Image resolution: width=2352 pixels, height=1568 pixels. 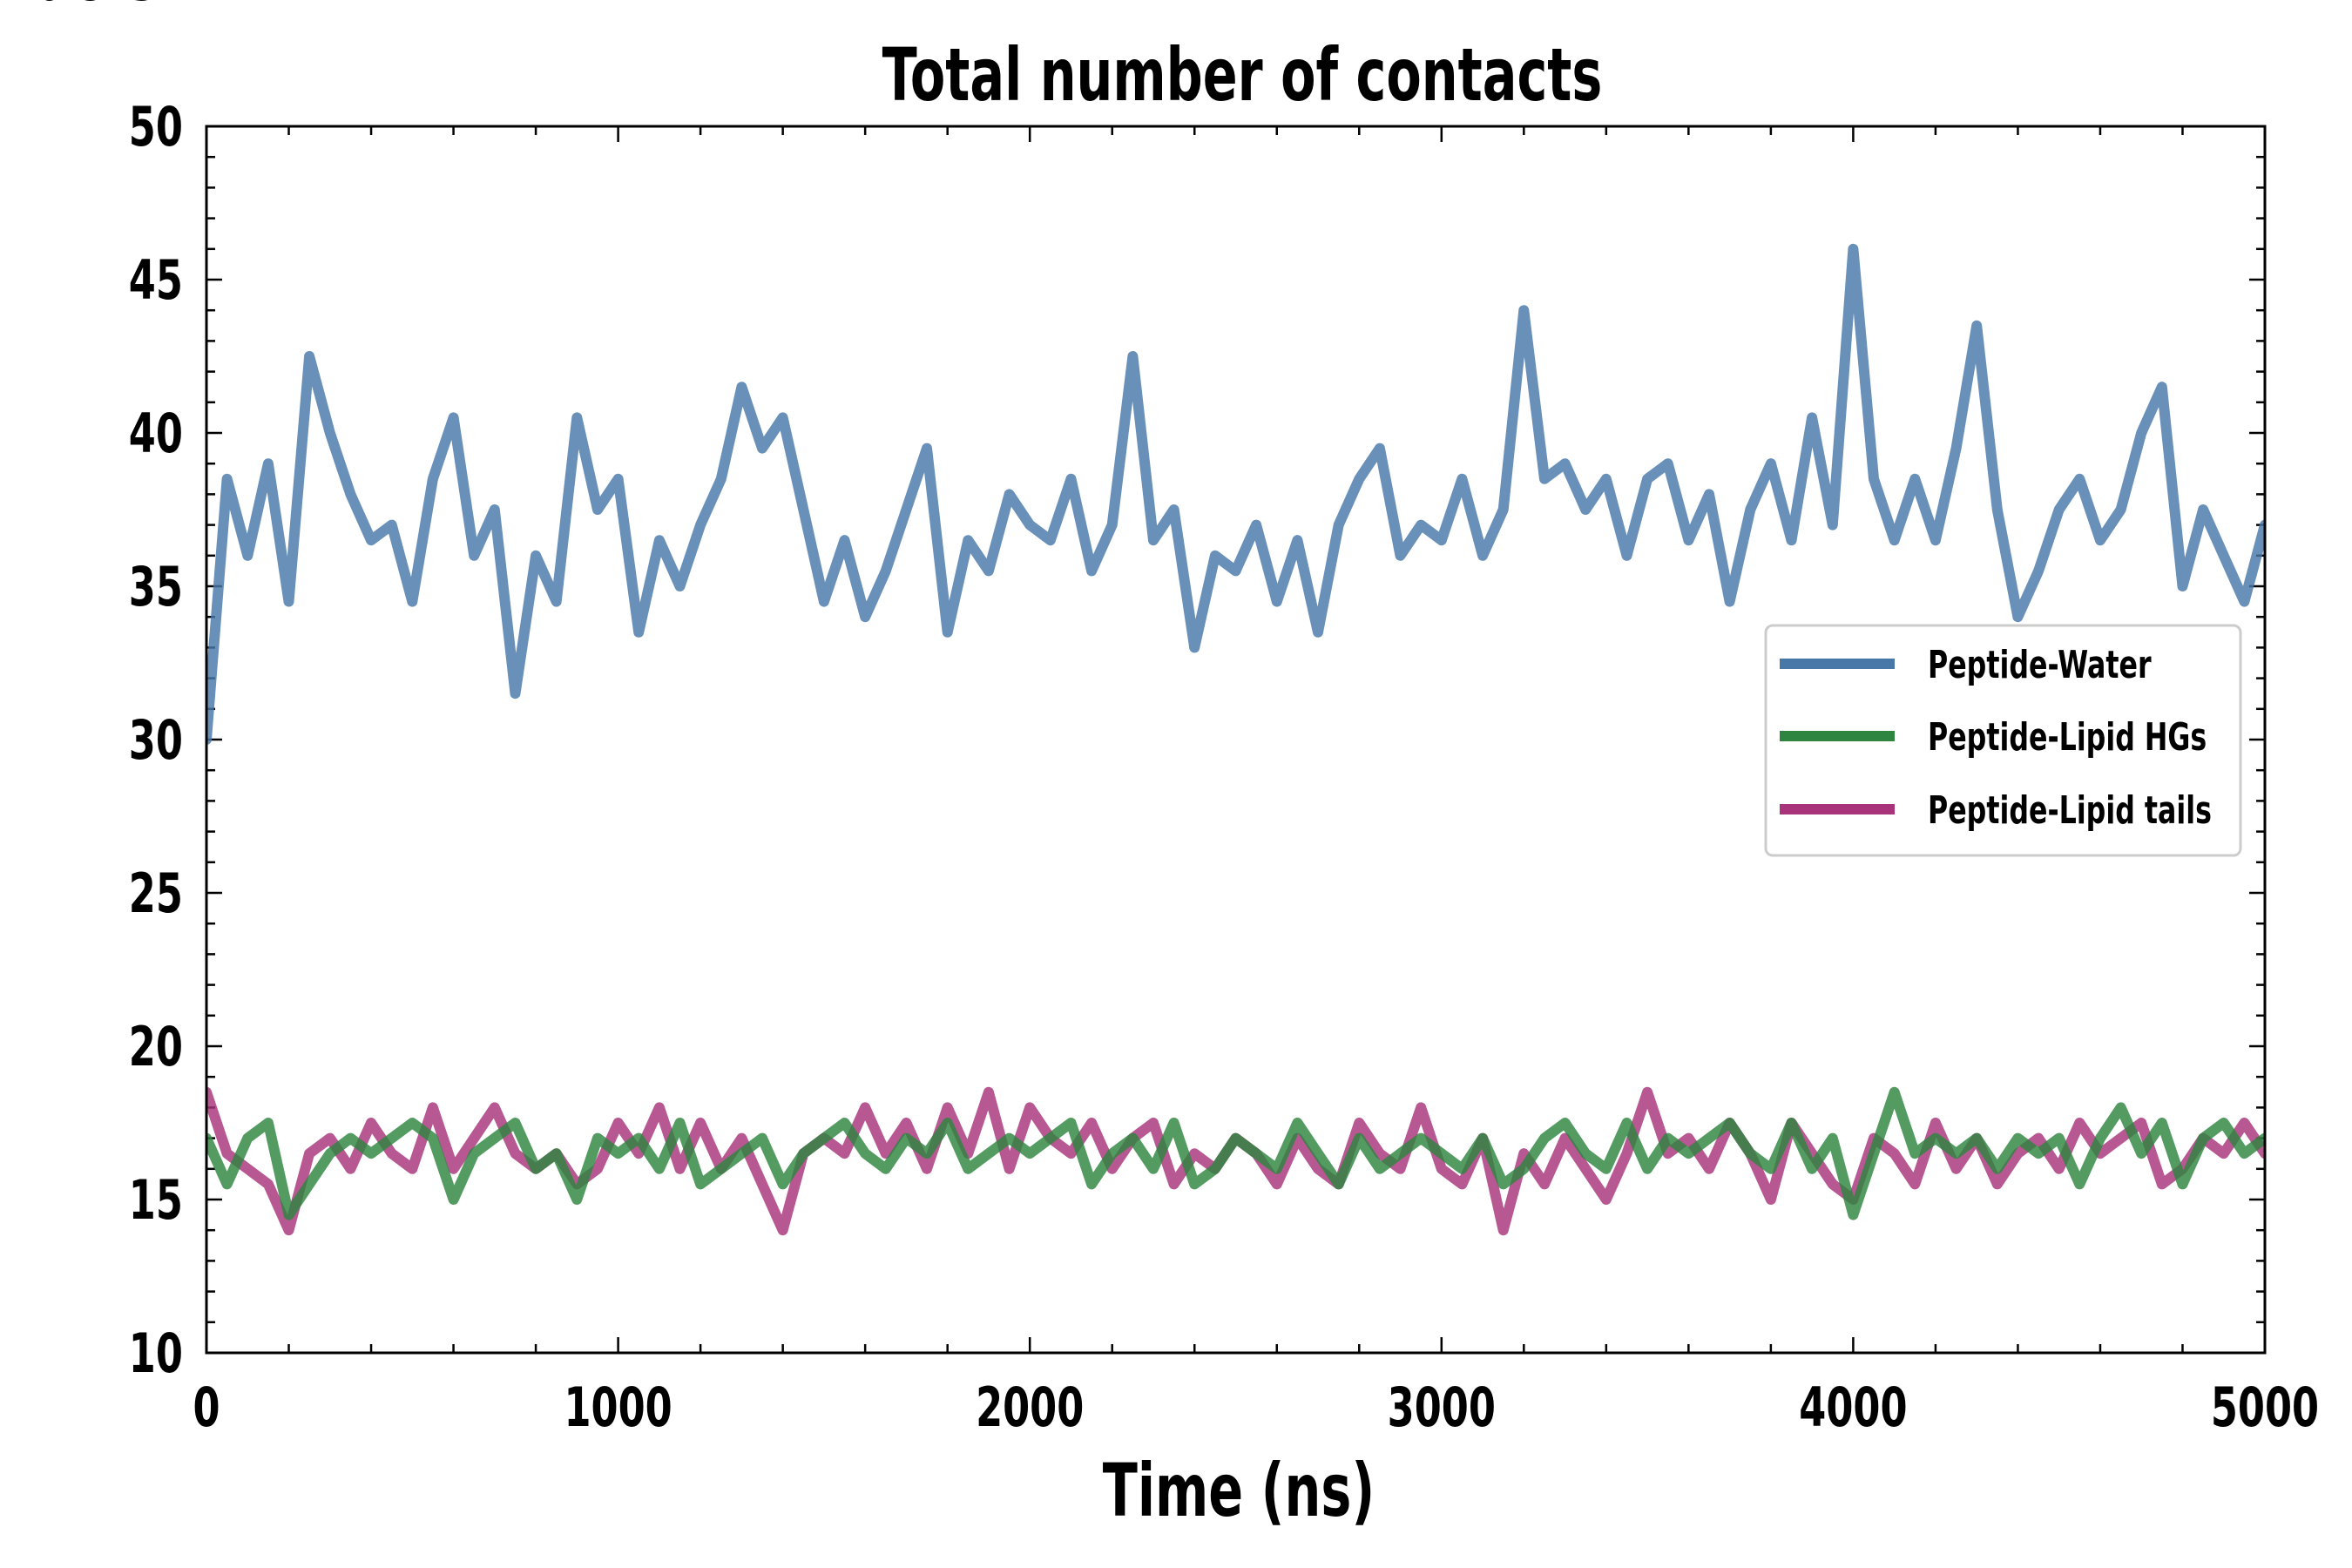 I want to click on x-tick-label: 0, so click(x=206, y=1408).